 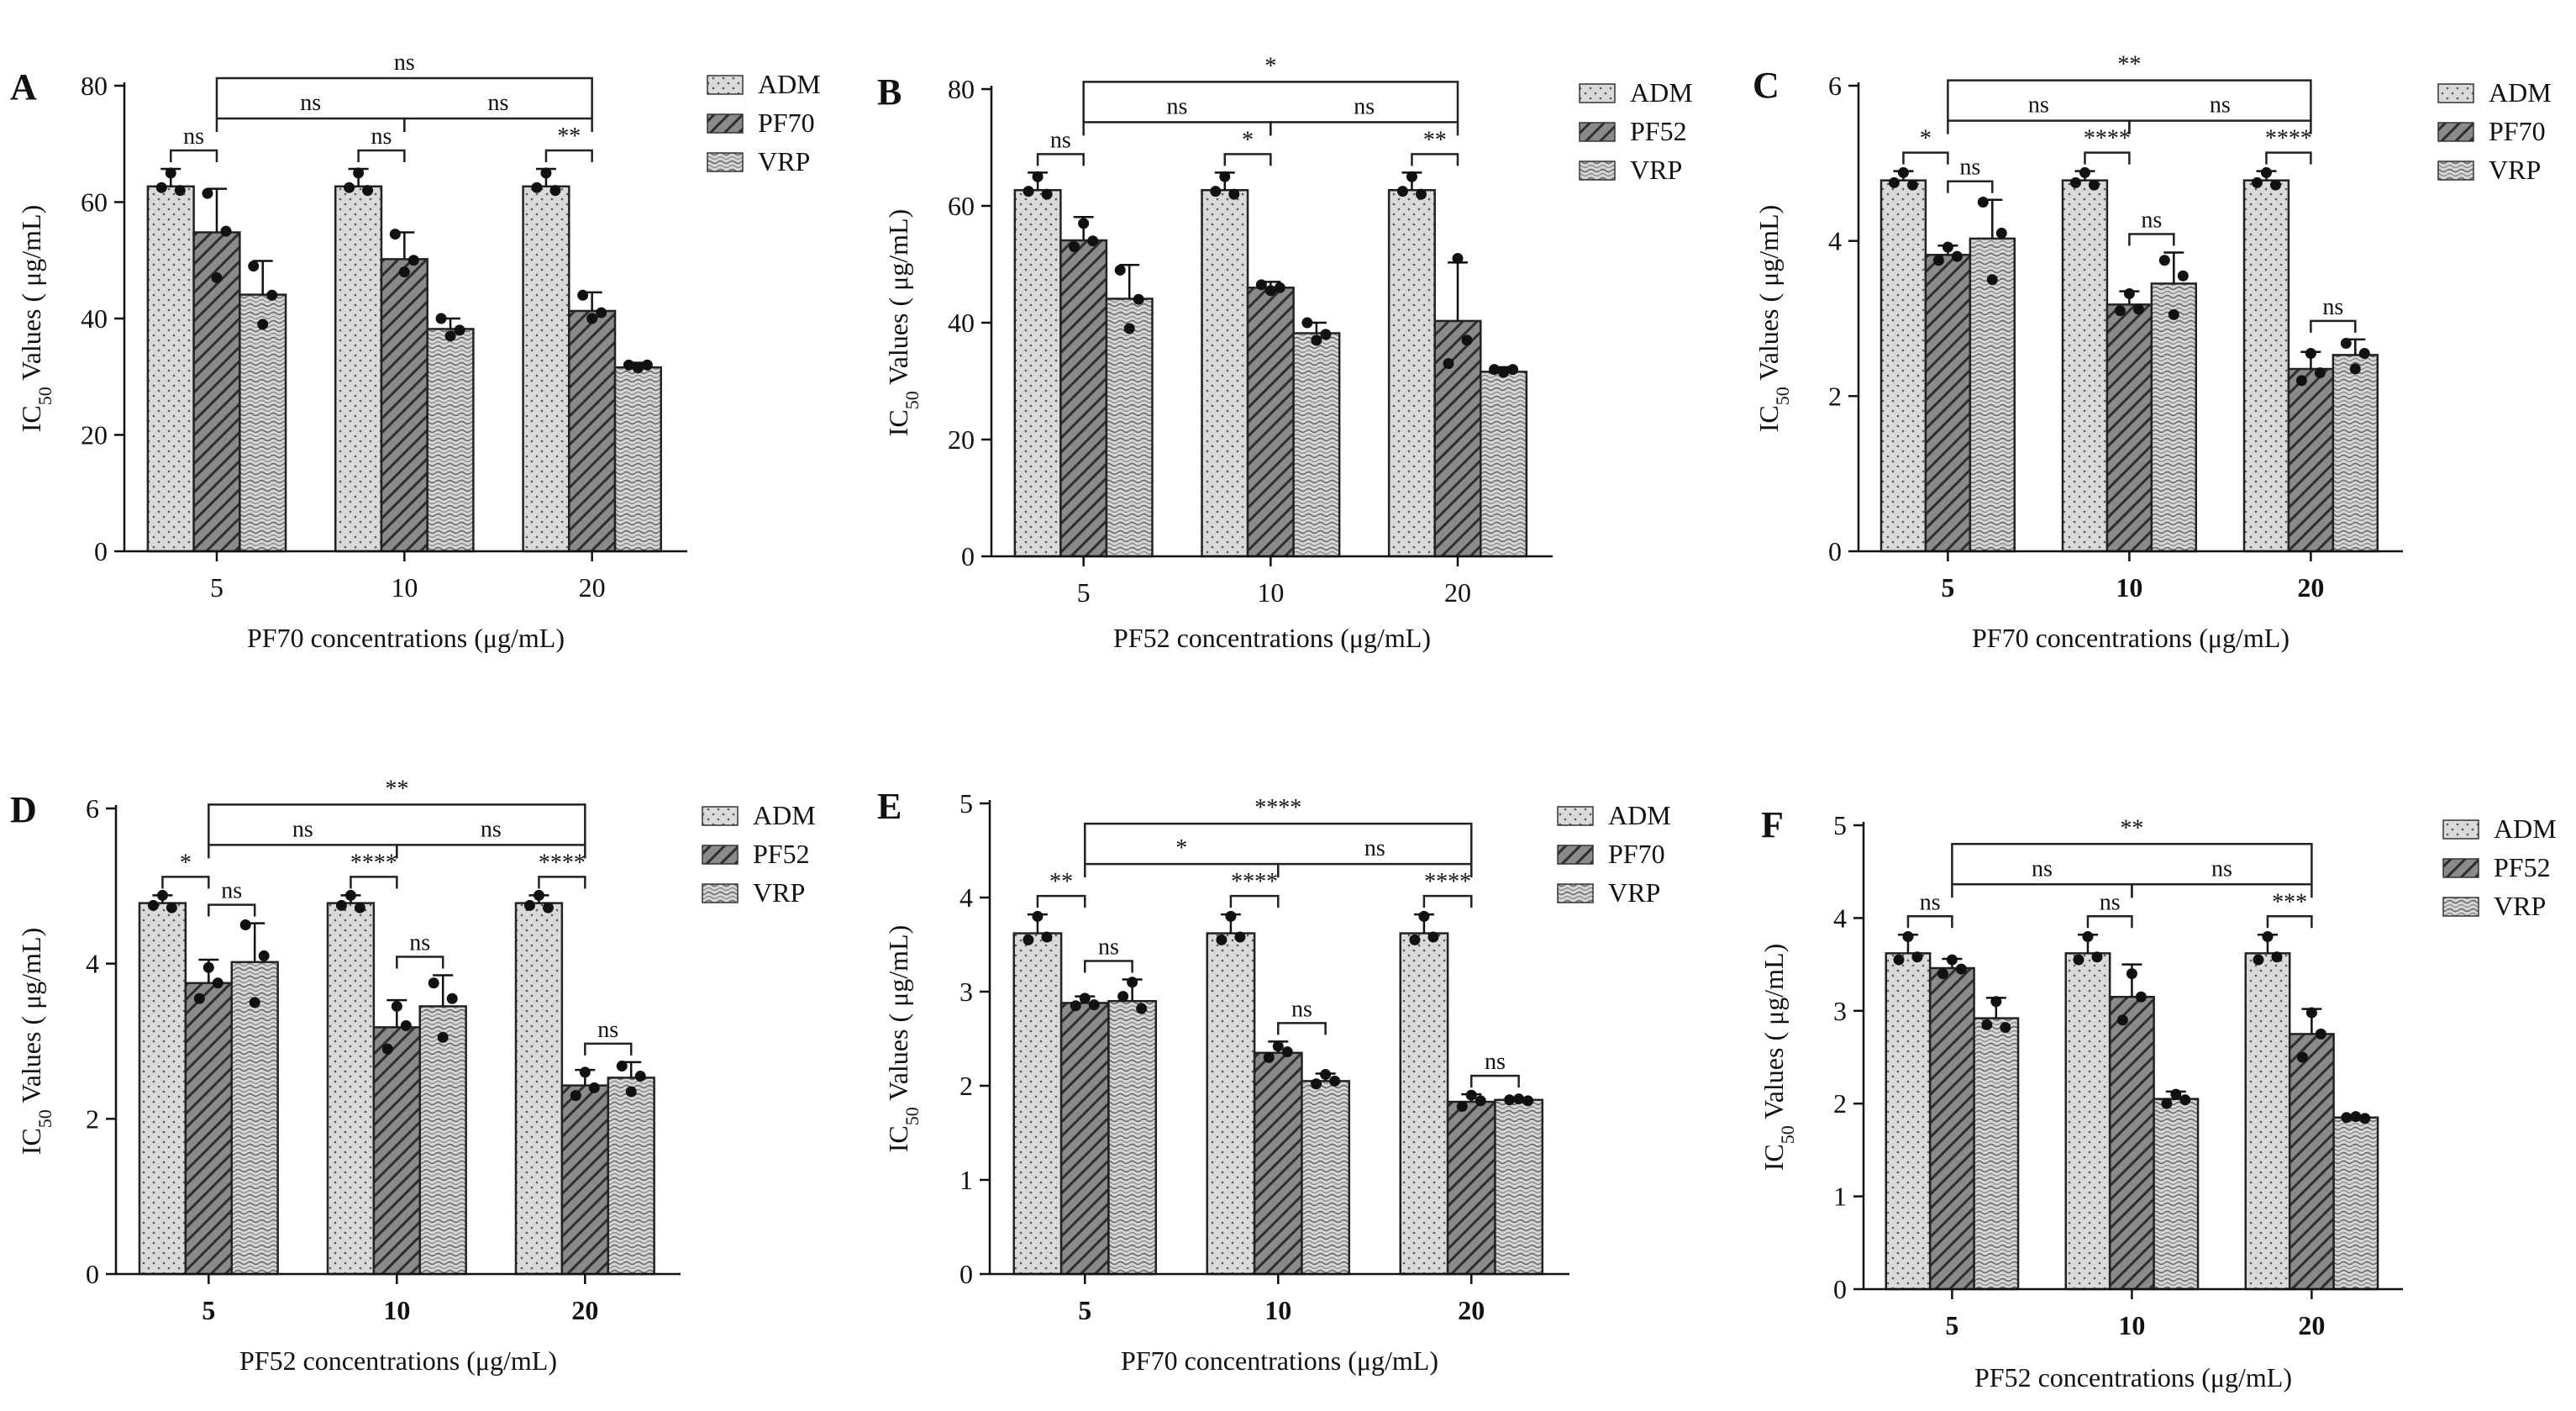 What do you see at coordinates (2131, 828) in the screenshot?
I see `significance-label: **` at bounding box center [2131, 828].